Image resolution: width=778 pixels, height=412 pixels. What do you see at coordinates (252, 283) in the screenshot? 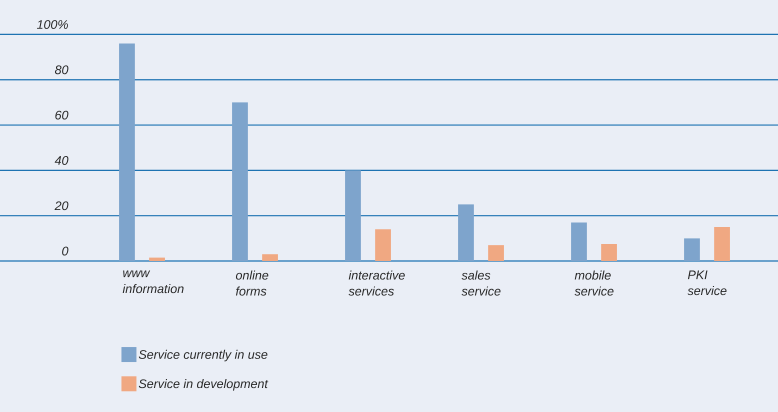
I see `x-tick-label: online forms` at bounding box center [252, 283].